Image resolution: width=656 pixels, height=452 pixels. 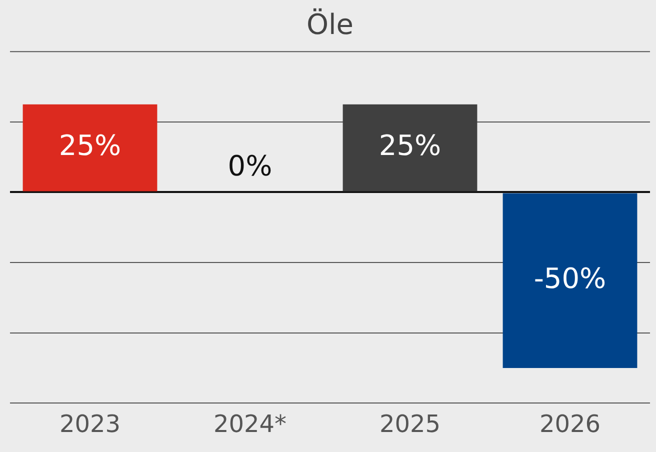 I want to click on data-label: 0%, so click(x=250, y=166).